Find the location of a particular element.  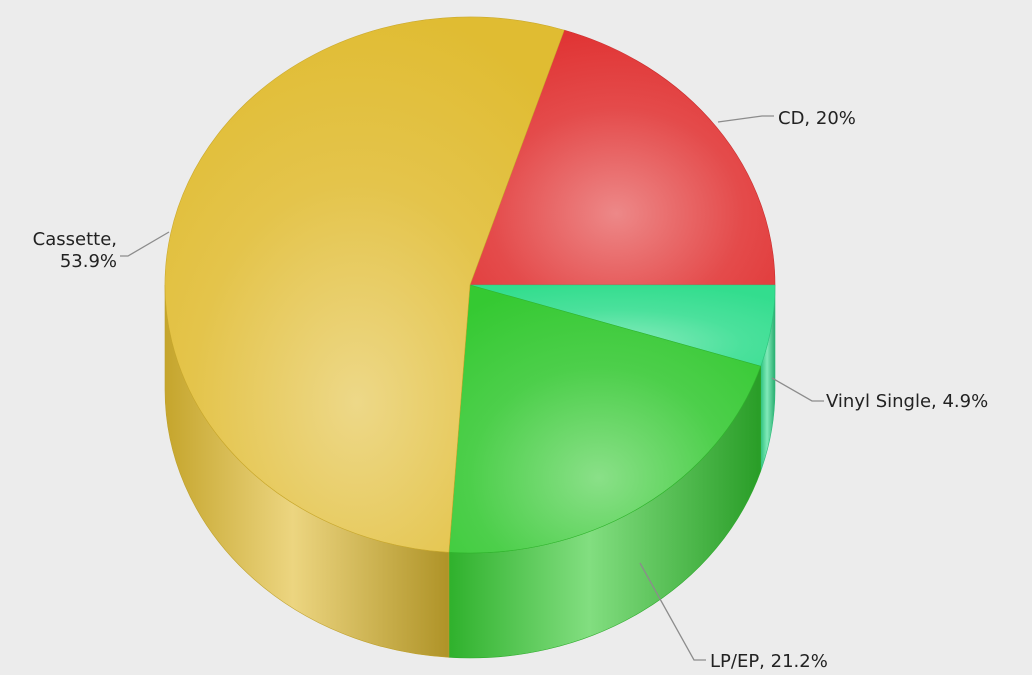

slice-label-cd: CD, 20% is located at coordinates (817, 118).